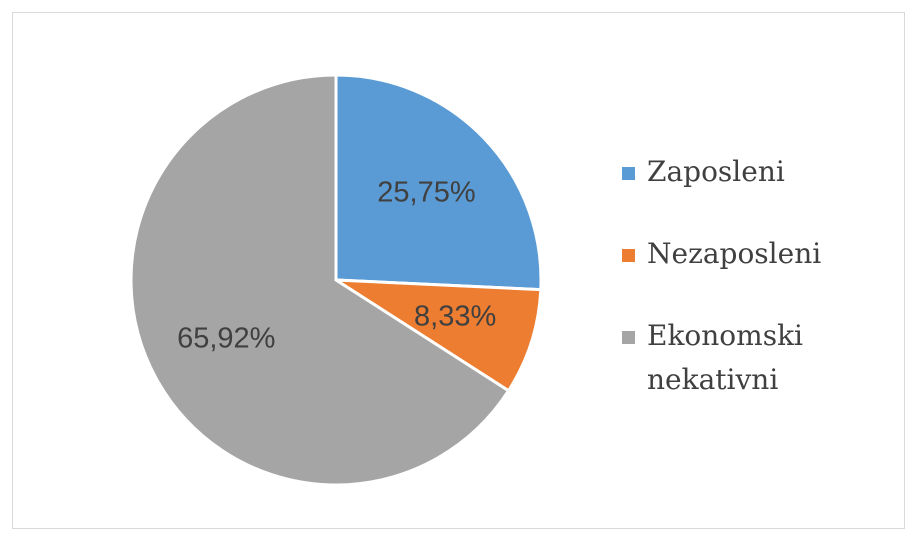 This screenshot has width=917, height=541. I want to click on legend-label: Zaposleni, so click(716, 171).